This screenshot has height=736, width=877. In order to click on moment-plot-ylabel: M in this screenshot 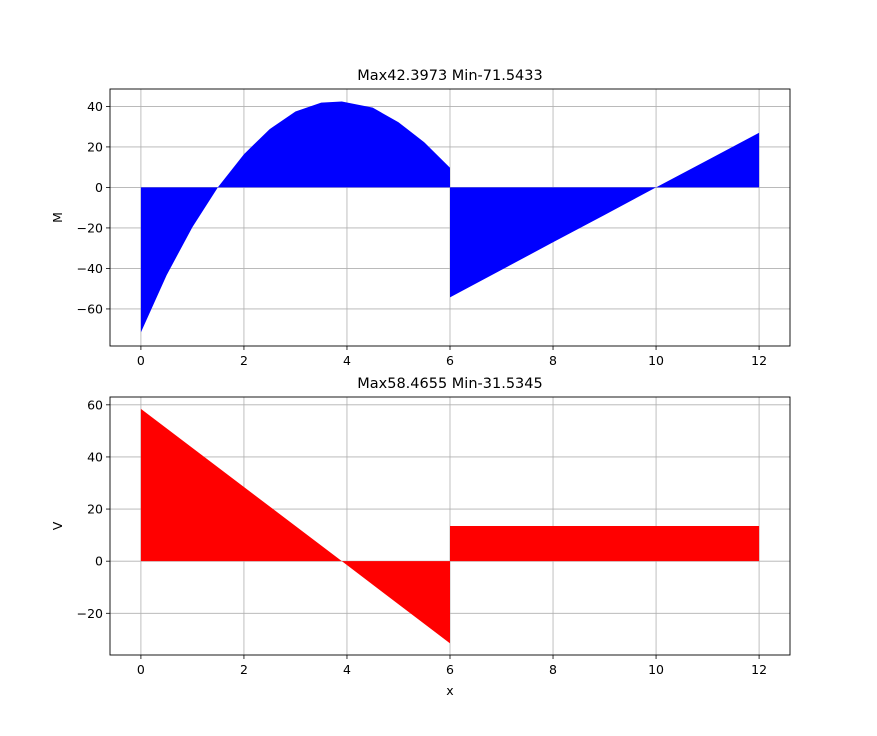, I will do `click(57, 217)`.